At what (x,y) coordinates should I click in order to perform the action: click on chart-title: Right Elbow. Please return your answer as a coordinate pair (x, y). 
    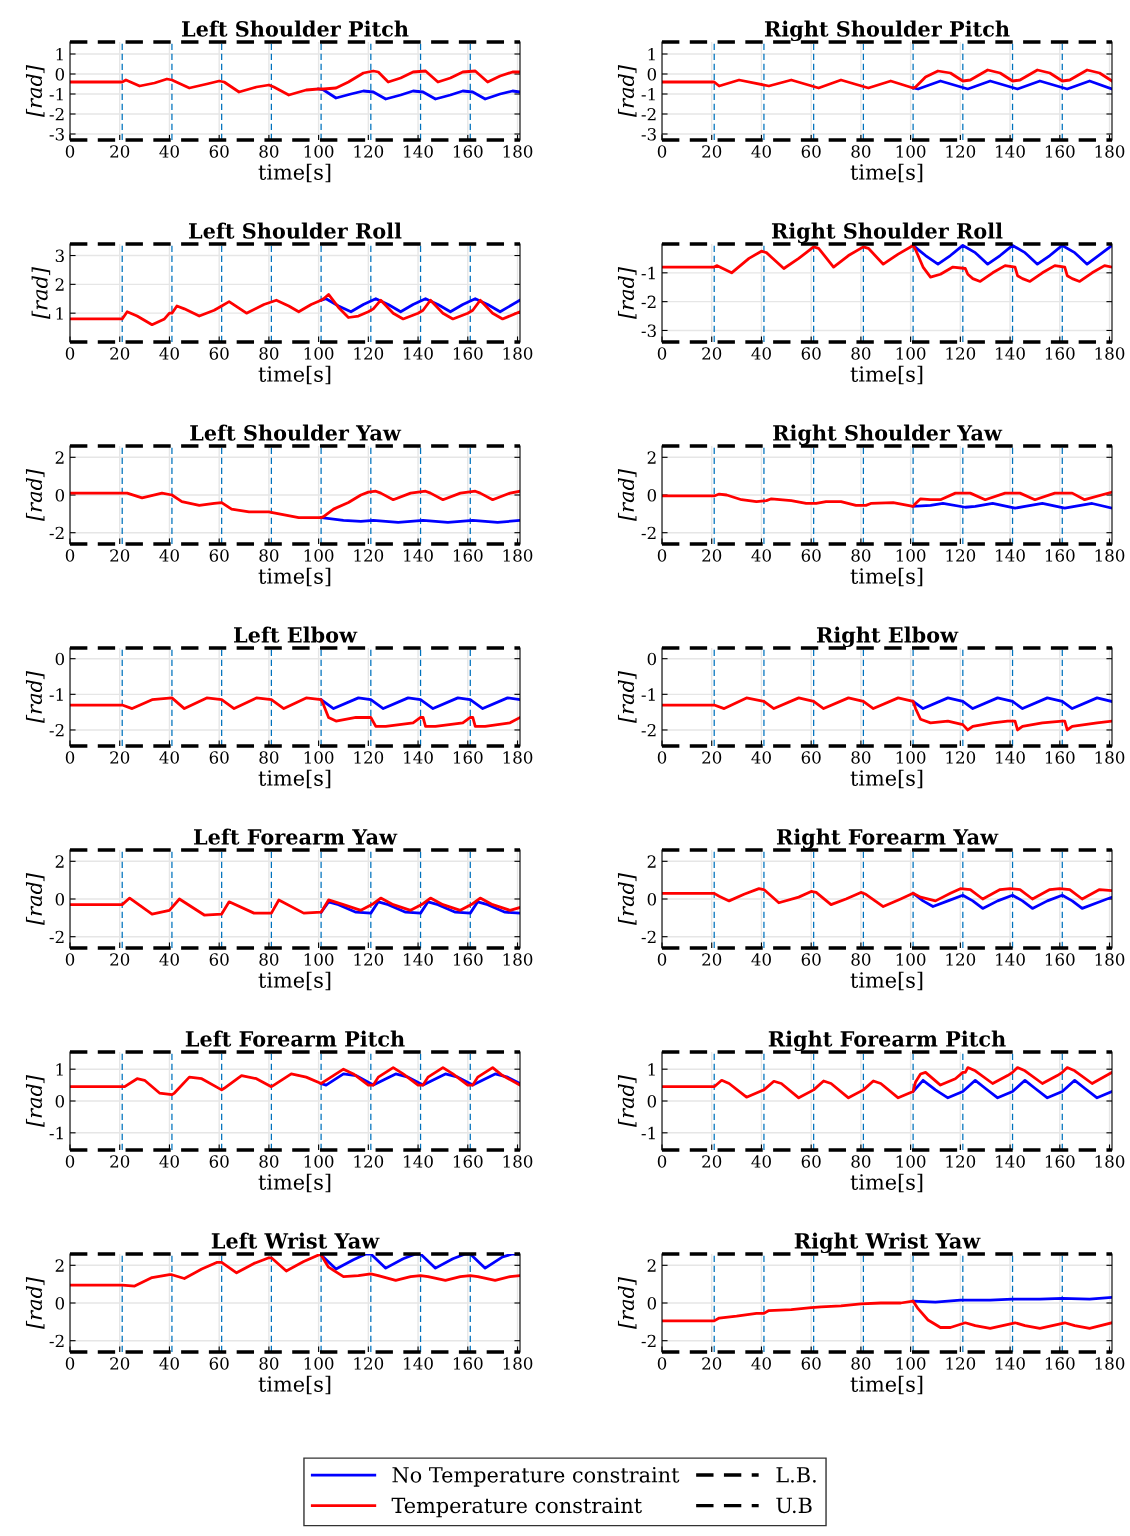
    Looking at the image, I should click on (887, 637).